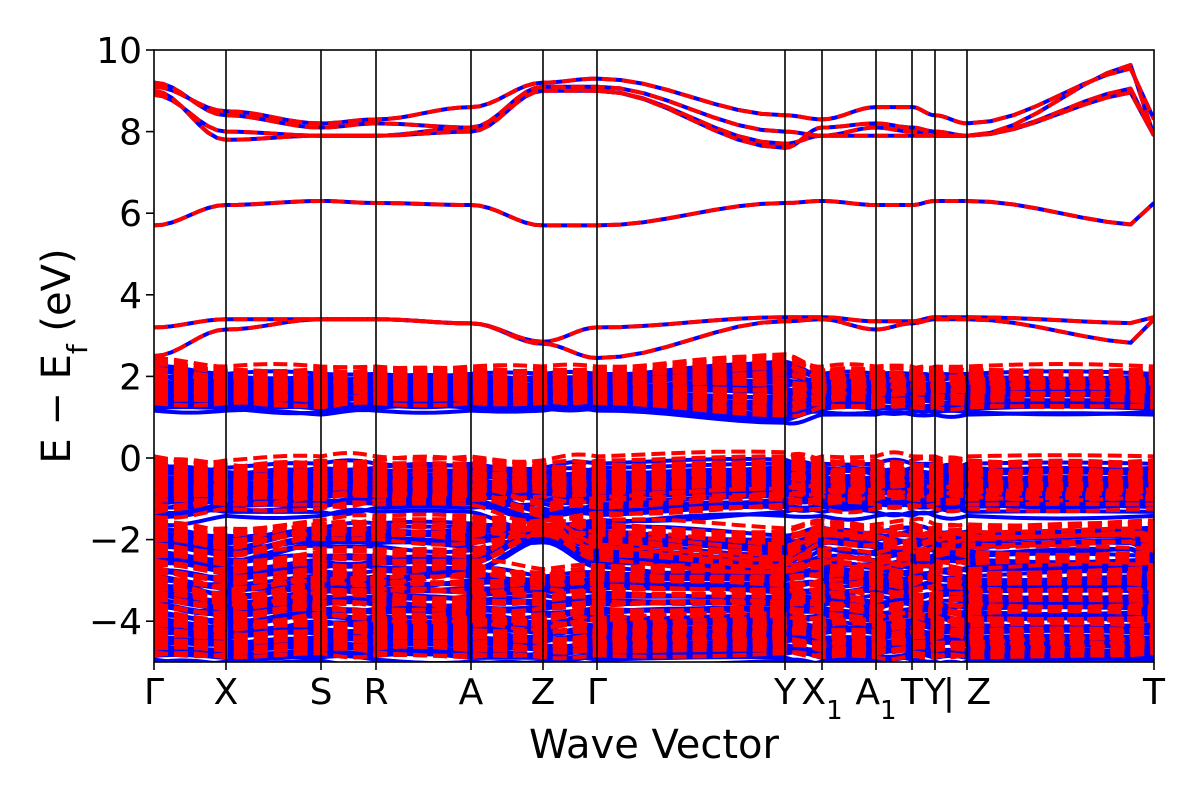  Describe the element at coordinates (597, 692) in the screenshot. I see `x-tick-label-6: Γ` at that location.